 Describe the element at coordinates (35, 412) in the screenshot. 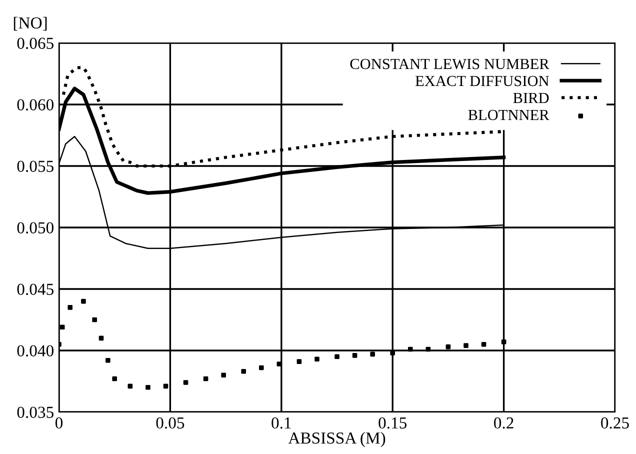

I see `y-tick-label: 0.035` at that location.